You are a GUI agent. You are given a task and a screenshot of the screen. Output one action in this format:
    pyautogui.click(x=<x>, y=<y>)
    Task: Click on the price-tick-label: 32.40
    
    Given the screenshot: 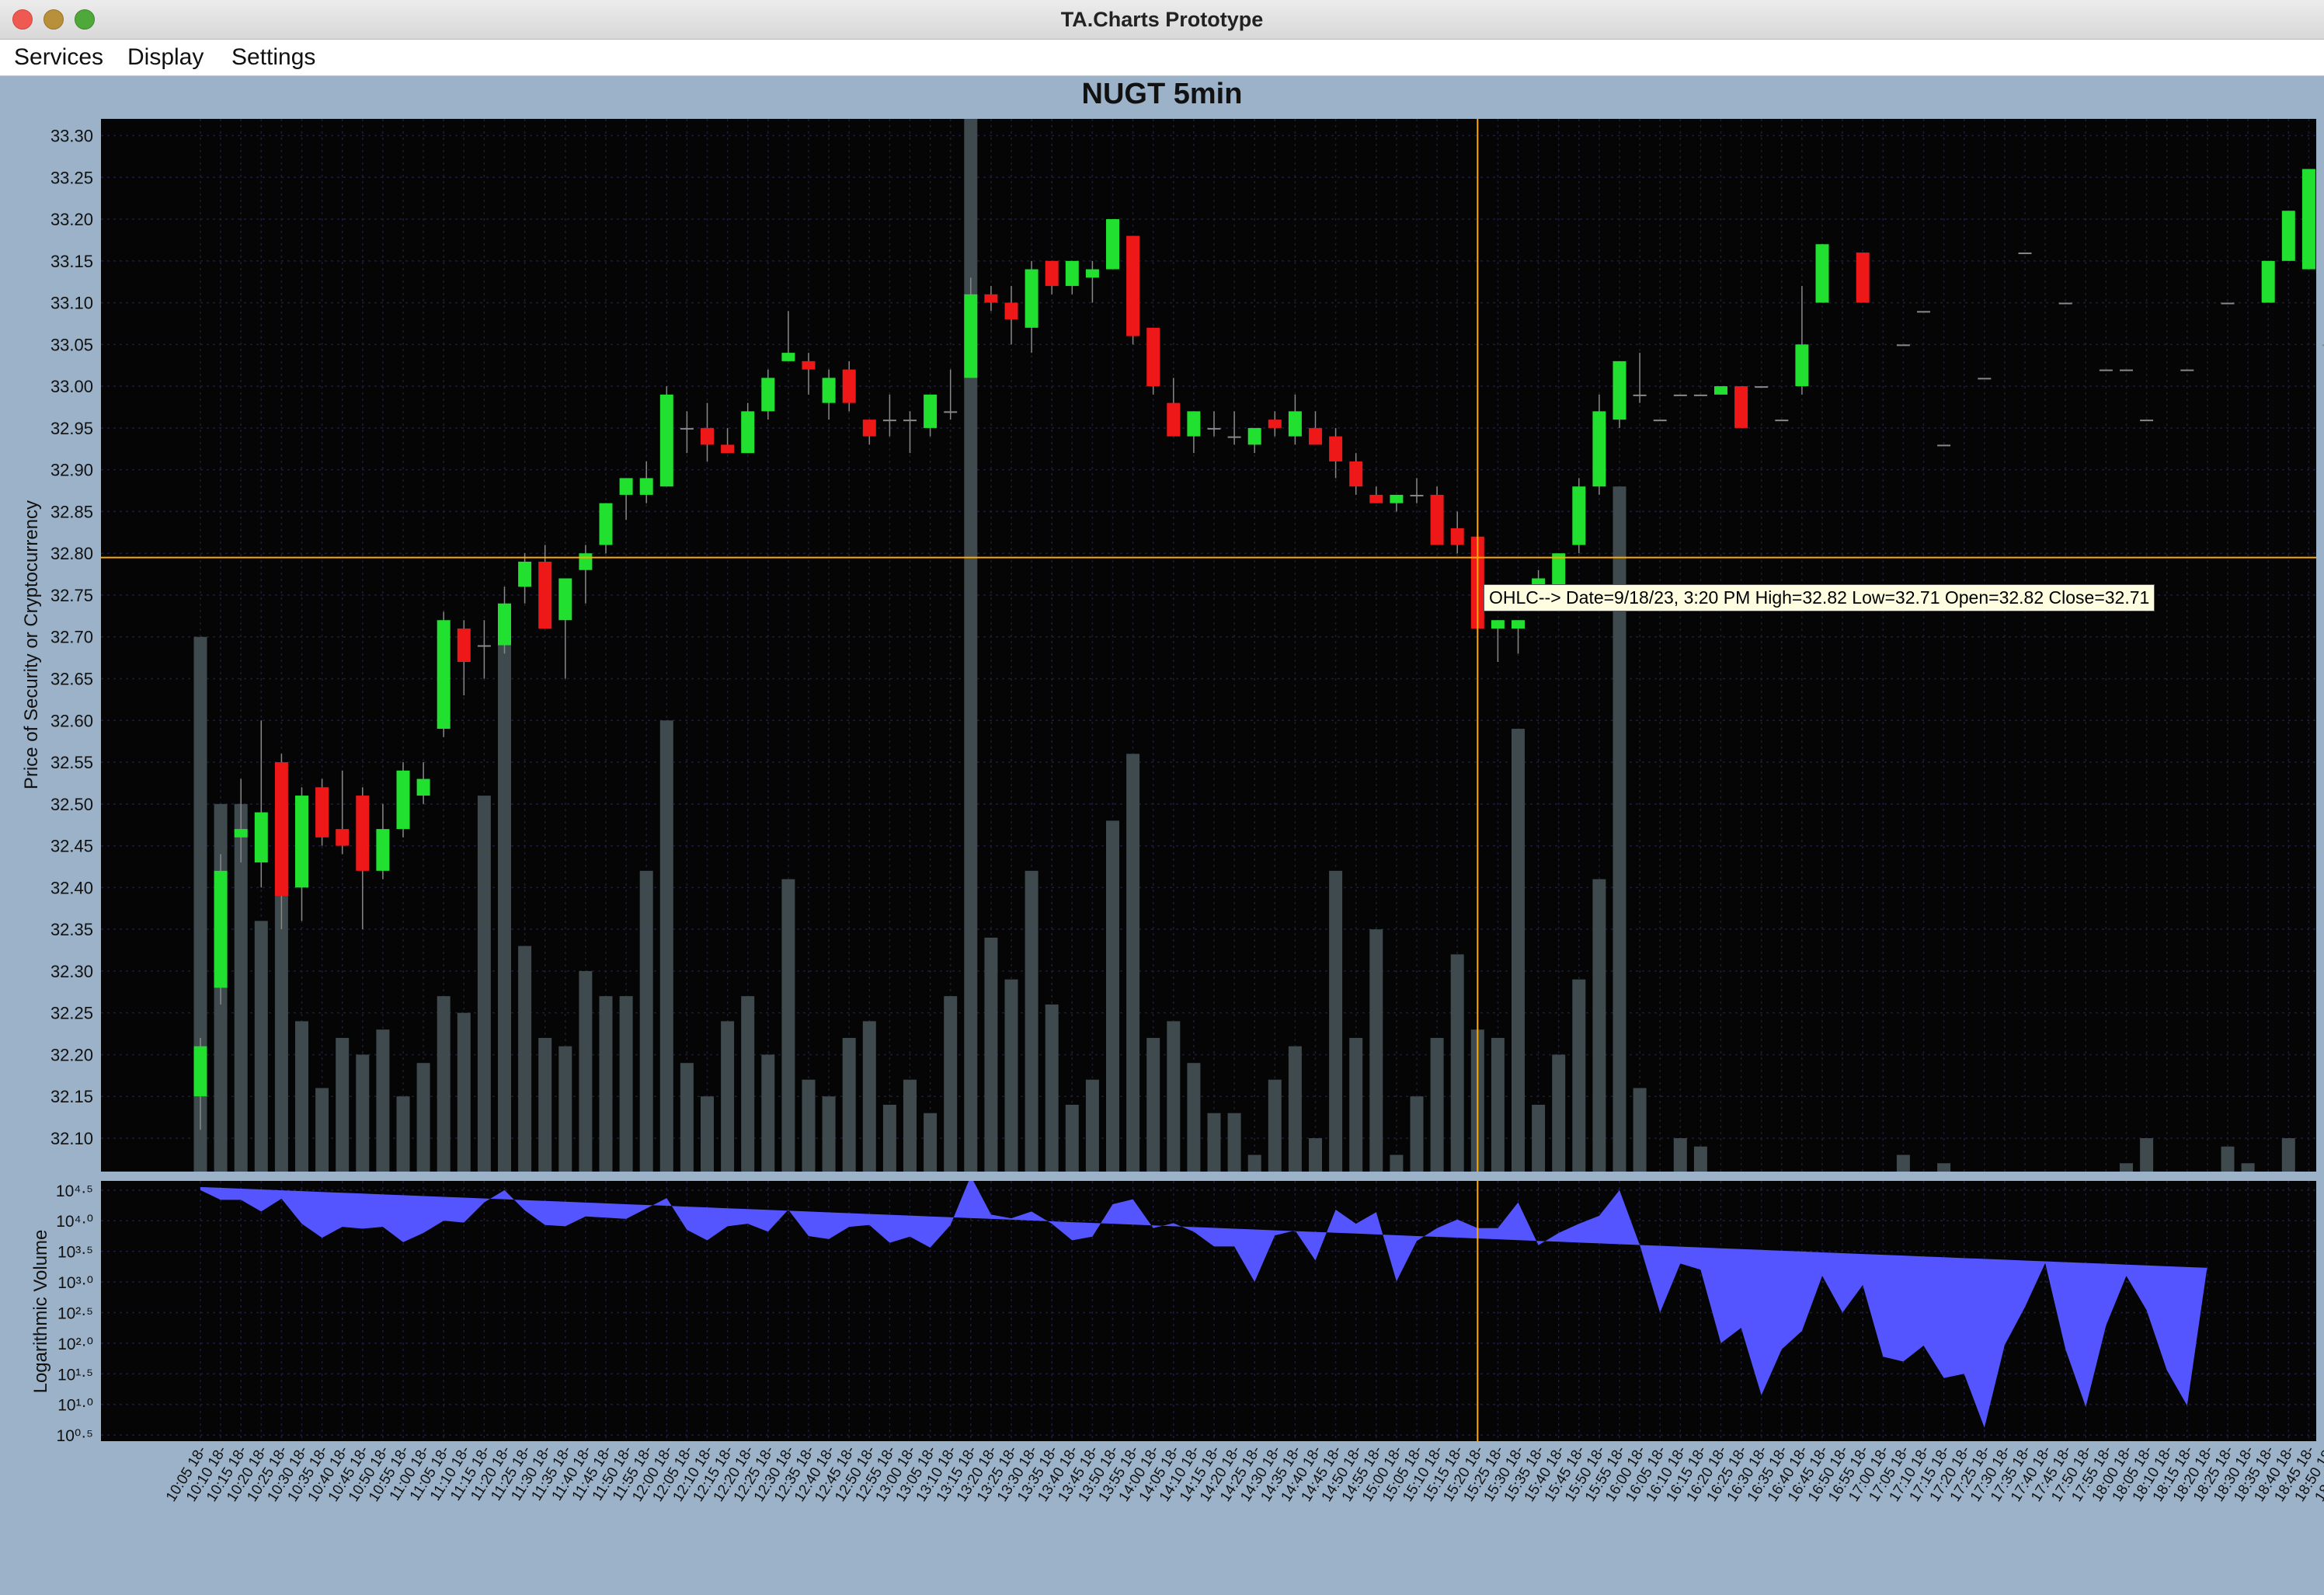 What is the action you would take?
    pyautogui.click(x=71, y=887)
    